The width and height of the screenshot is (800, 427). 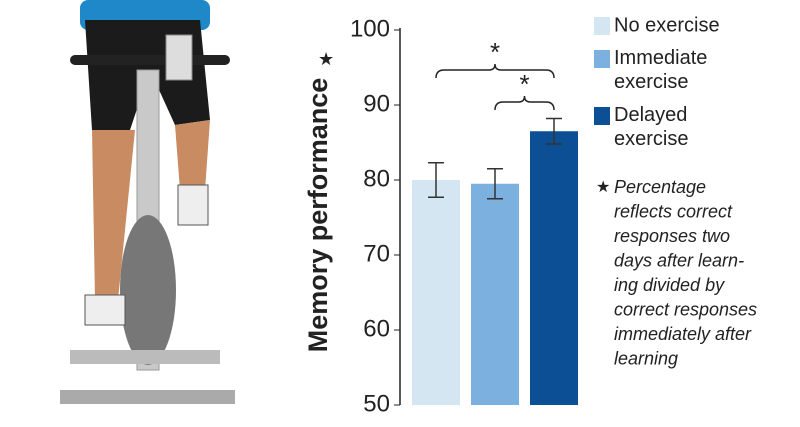 I want to click on note-marker: ★, so click(x=603, y=187).